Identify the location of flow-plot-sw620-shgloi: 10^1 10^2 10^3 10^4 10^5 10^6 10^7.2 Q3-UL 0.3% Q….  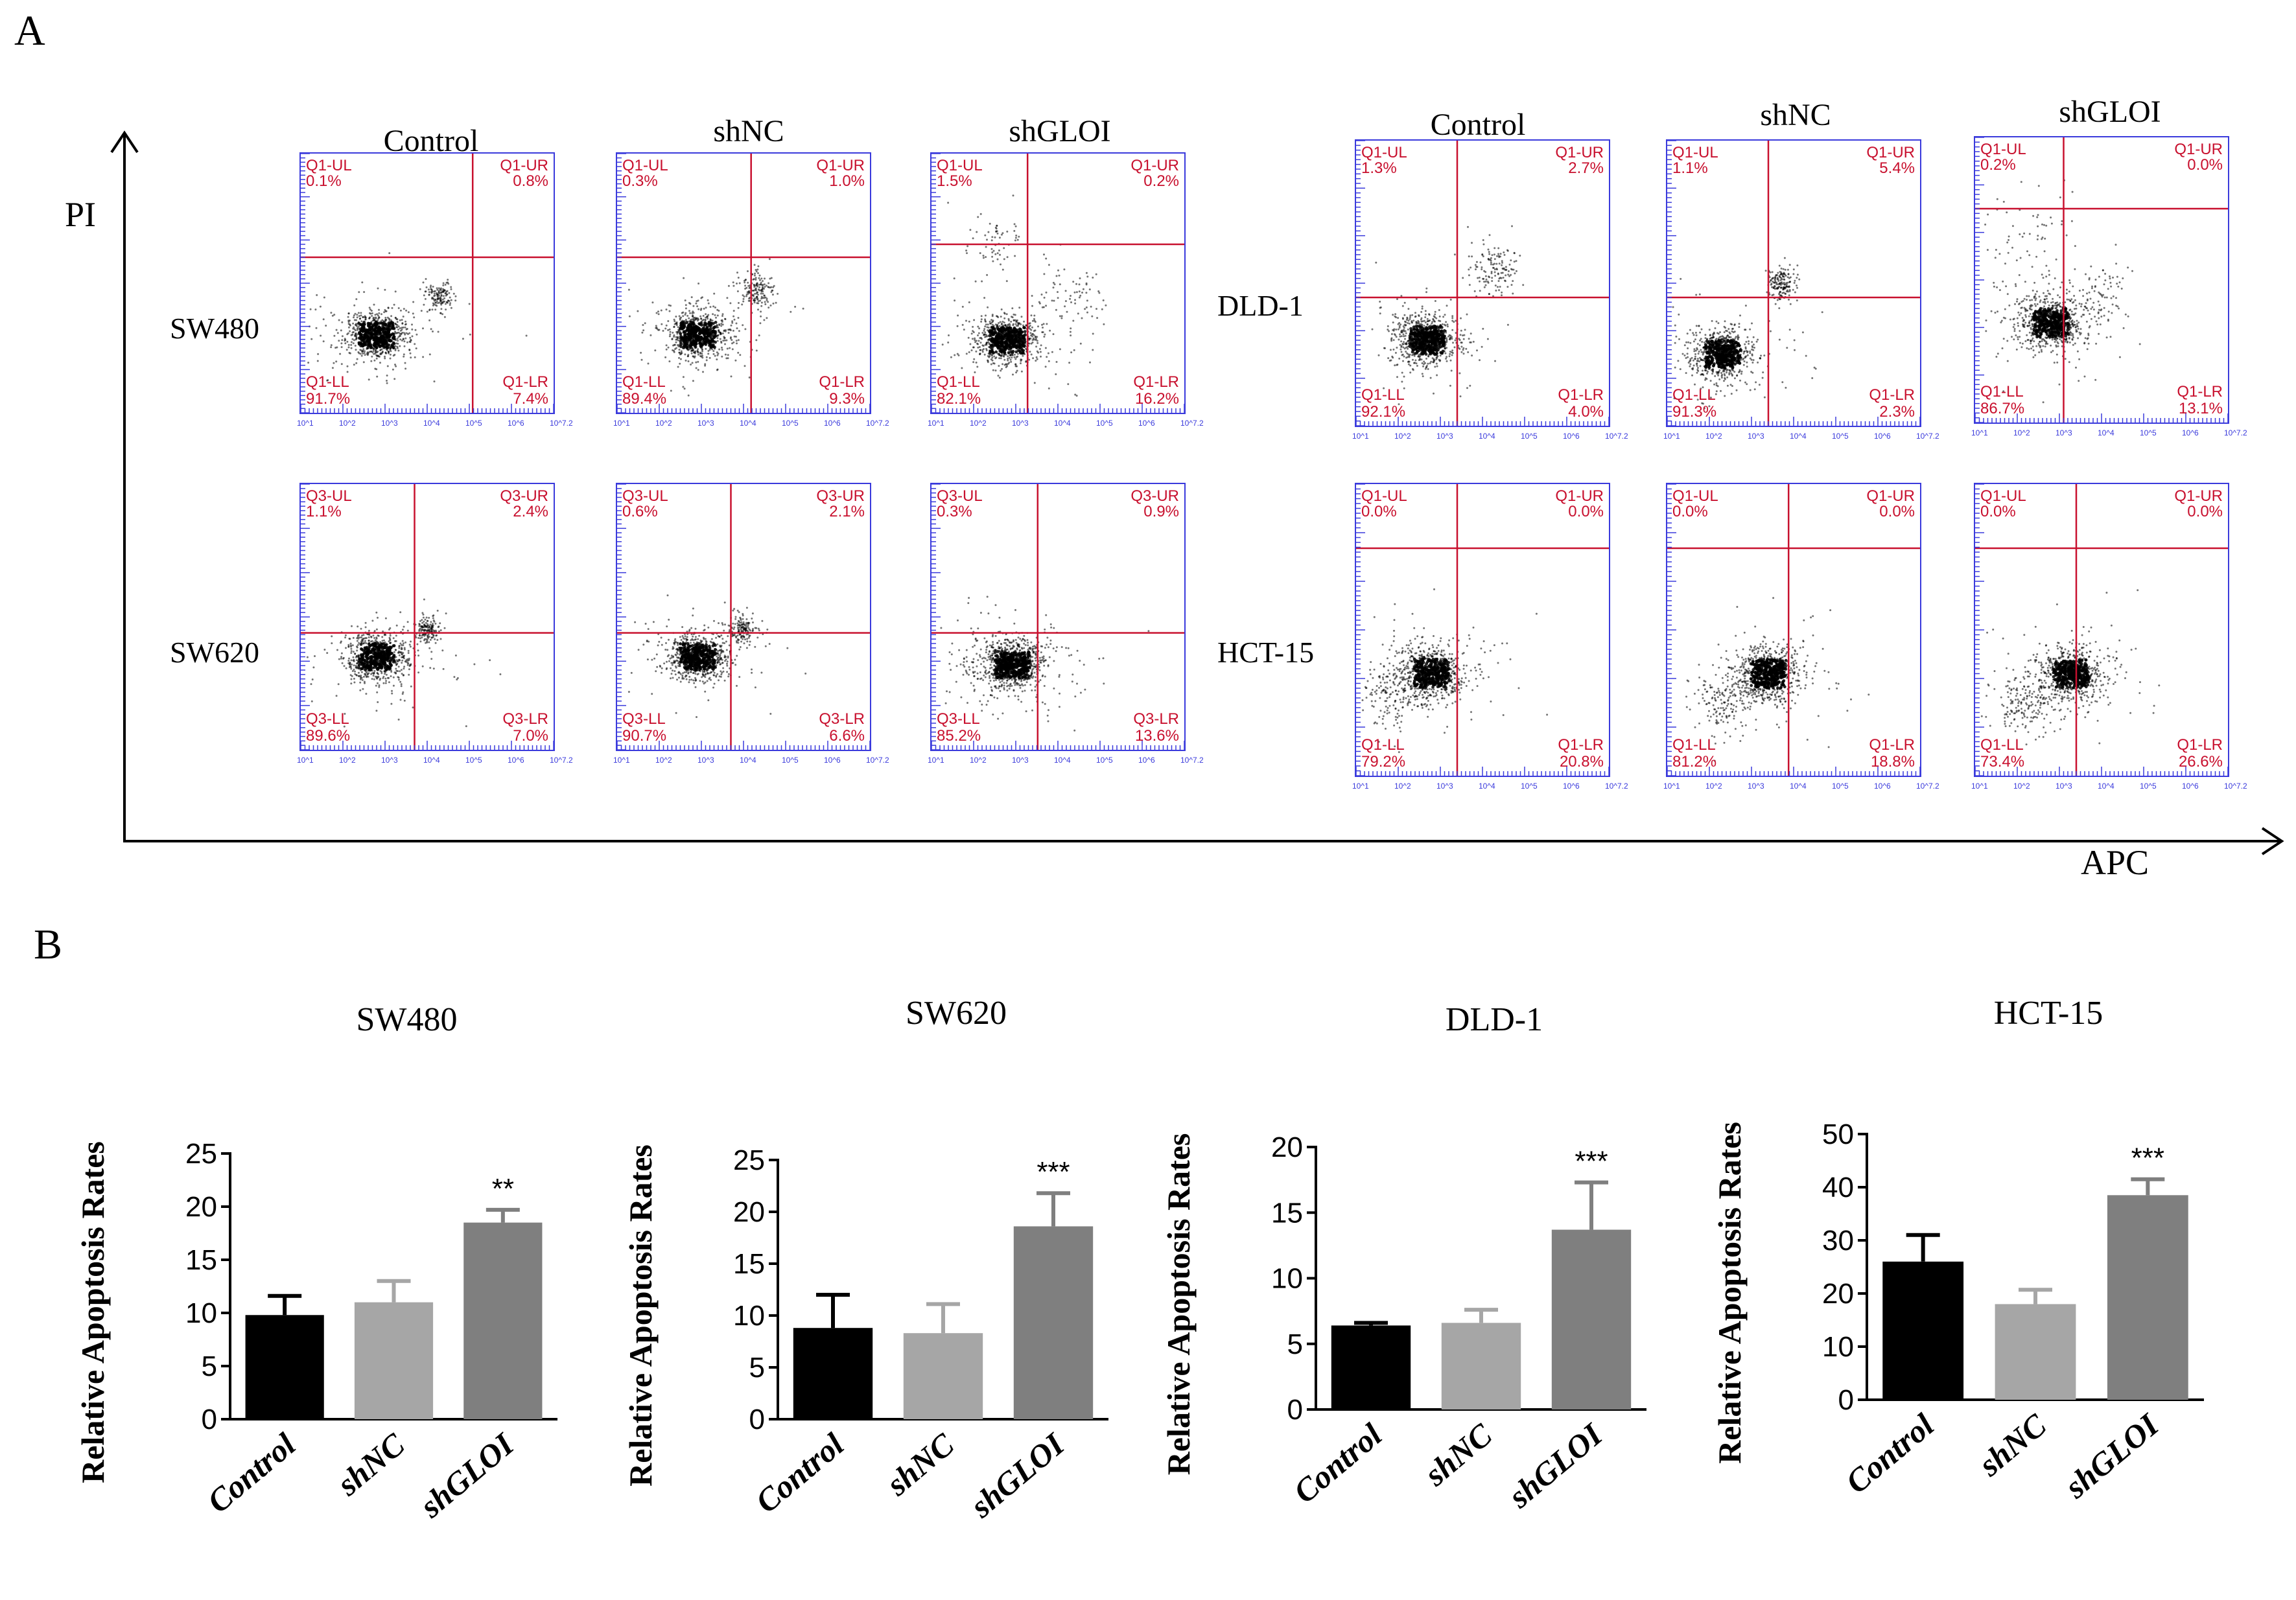
(1066, 624).